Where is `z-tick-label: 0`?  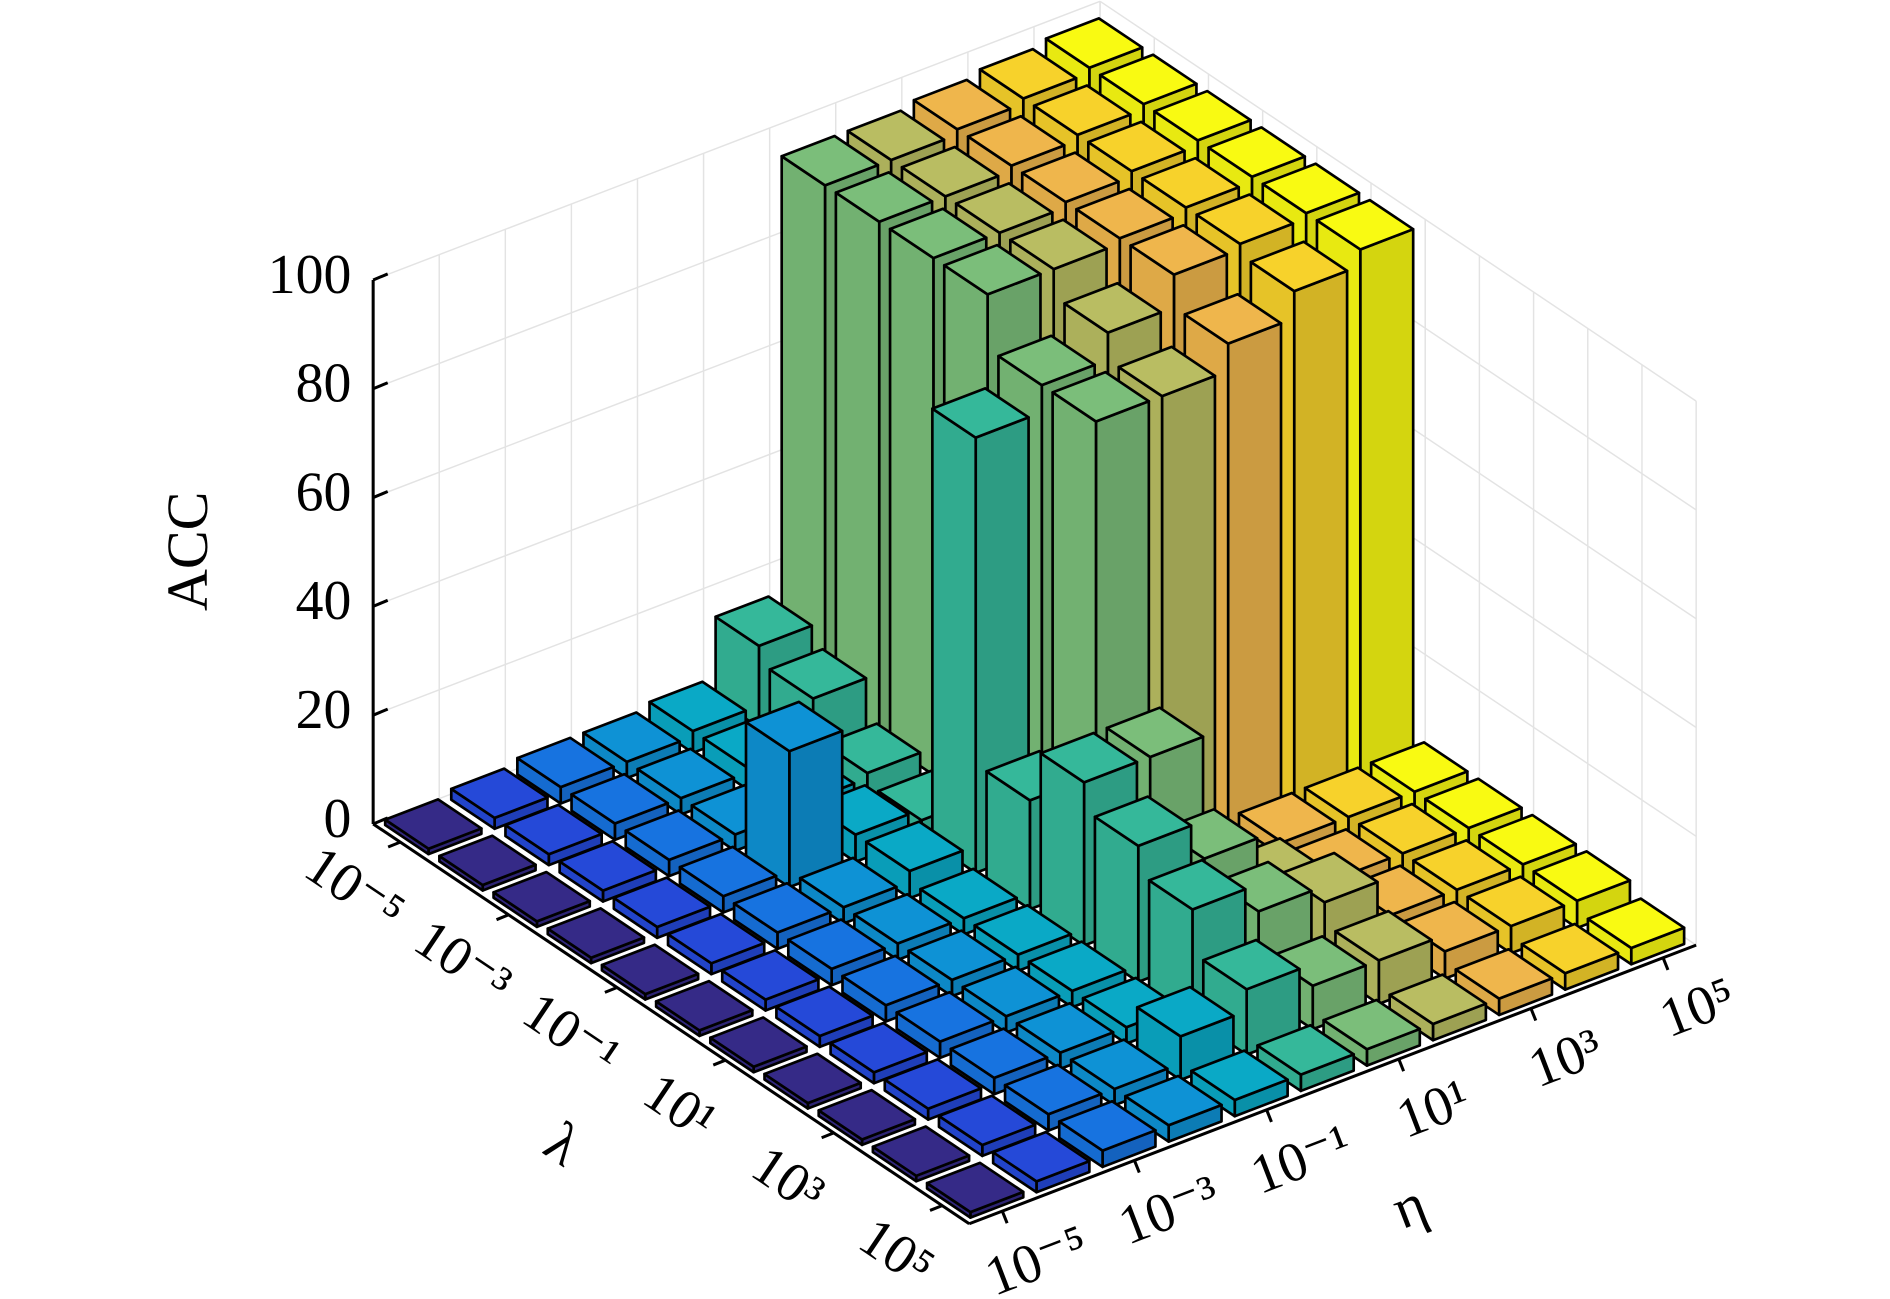
z-tick-label: 0 is located at coordinates (337, 819).